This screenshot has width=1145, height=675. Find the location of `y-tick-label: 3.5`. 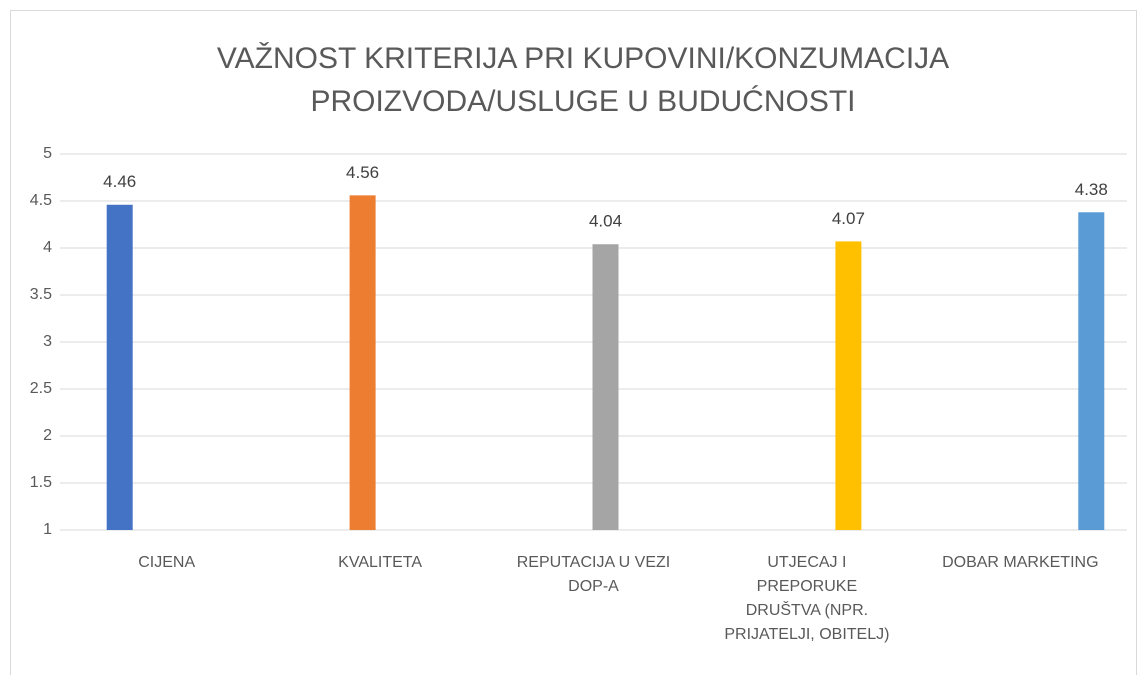

y-tick-label: 3.5 is located at coordinates (41, 294).